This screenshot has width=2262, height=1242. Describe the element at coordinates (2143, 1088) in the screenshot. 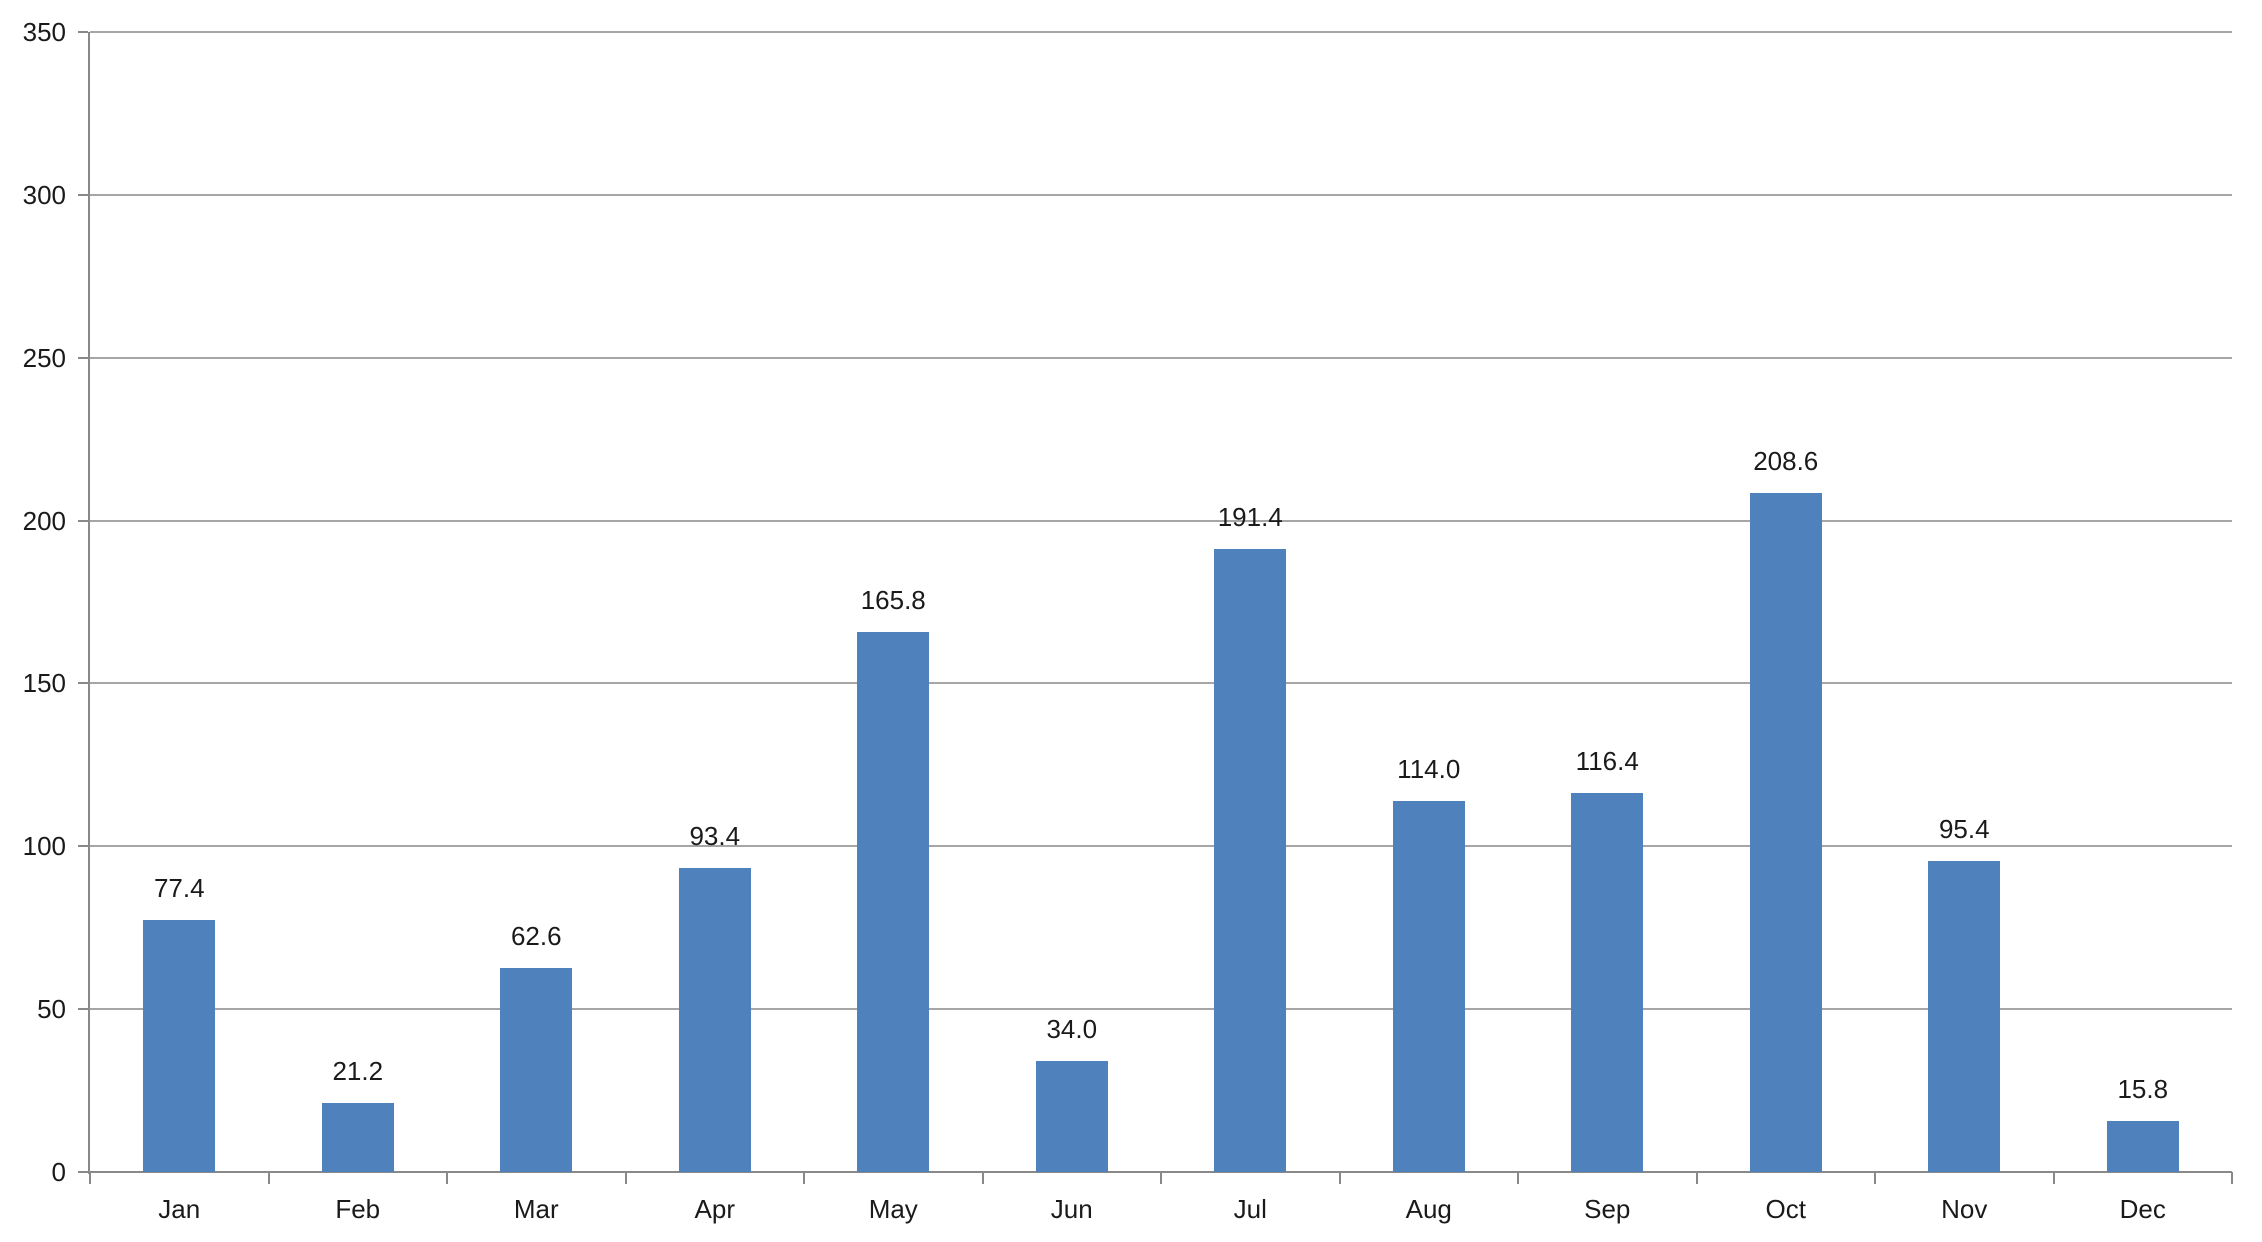

I see `bar-value-label: 15.8` at that location.